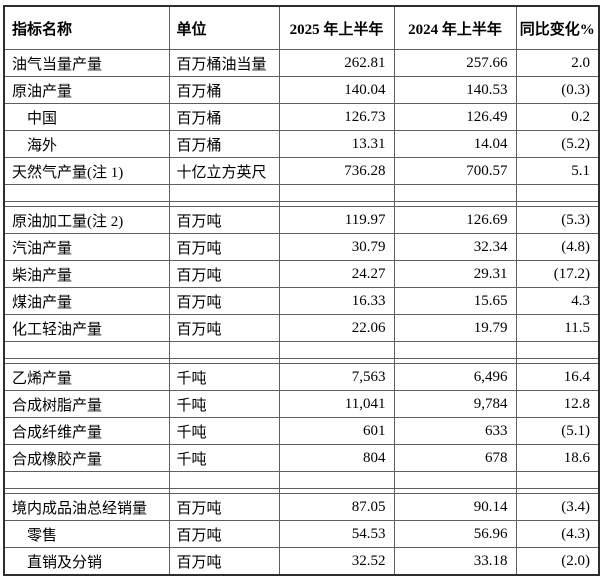 This screenshot has width=605, height=586. I want to click on value-2025-cell: 736.28, so click(336, 171).